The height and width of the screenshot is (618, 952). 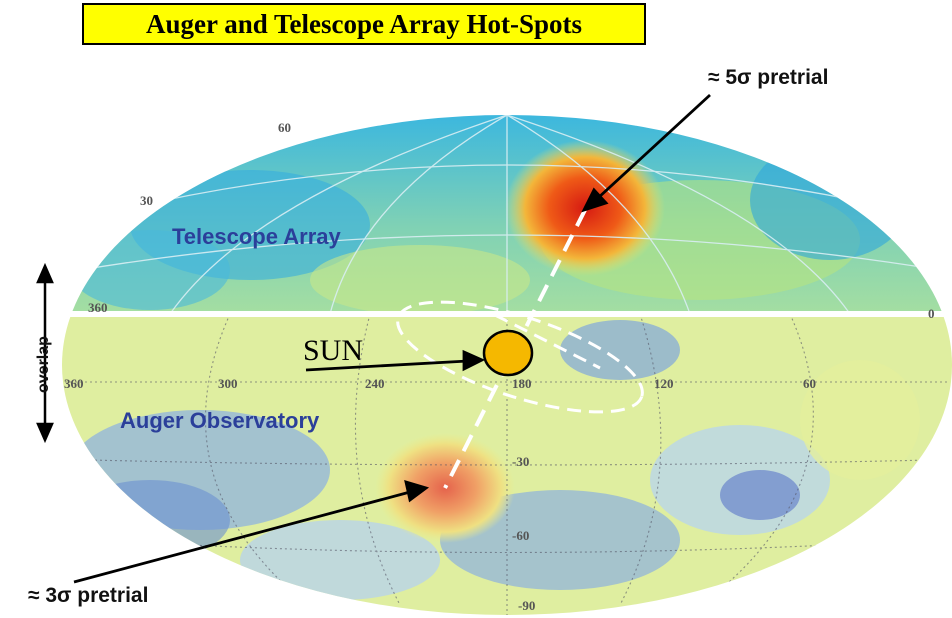 I want to click on arrow-sun-head, so click(x=474, y=360).